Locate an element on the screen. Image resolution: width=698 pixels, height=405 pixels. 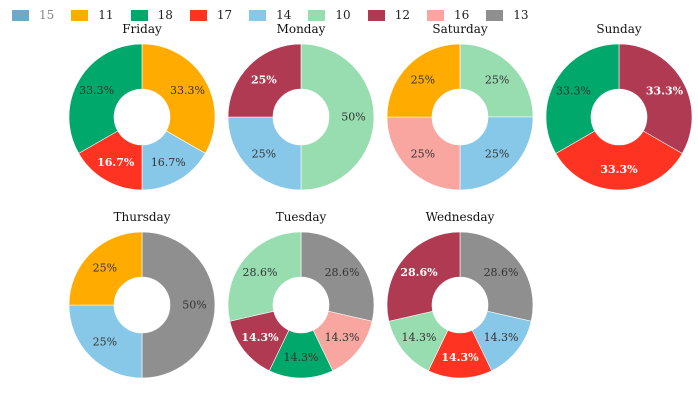
donut-svg: 33.3% 16.7% 16.7% 33.3% is located at coordinates (142, 117).